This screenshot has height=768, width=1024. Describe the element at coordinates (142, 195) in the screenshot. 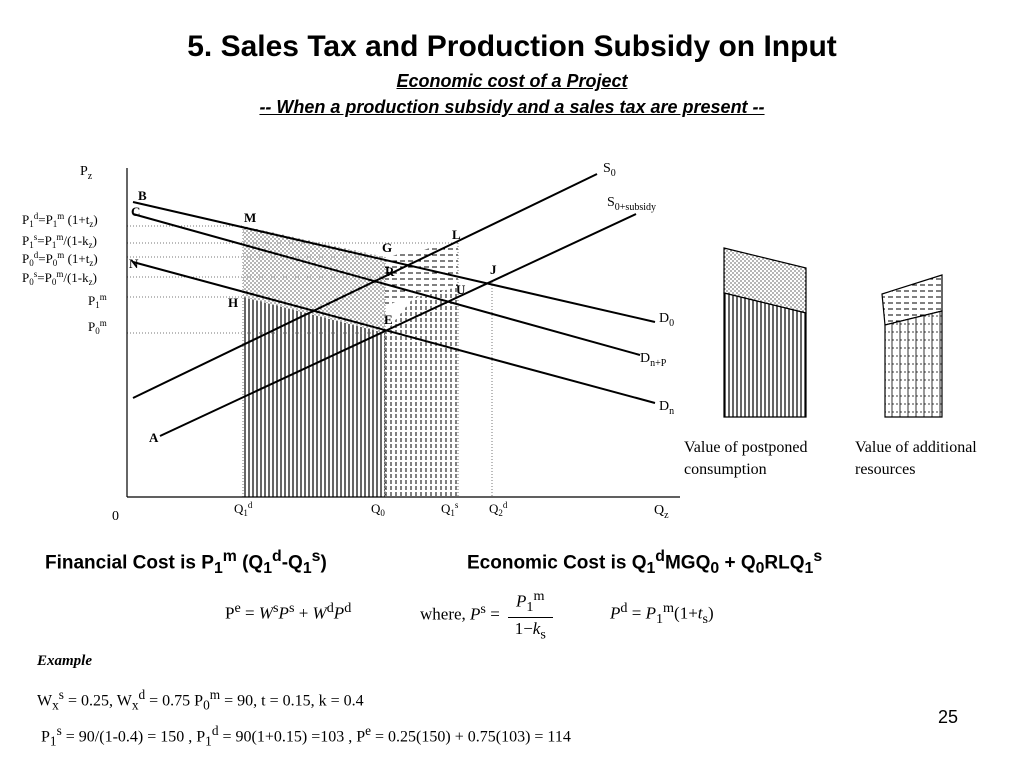

I see `point-label-b: B` at that location.